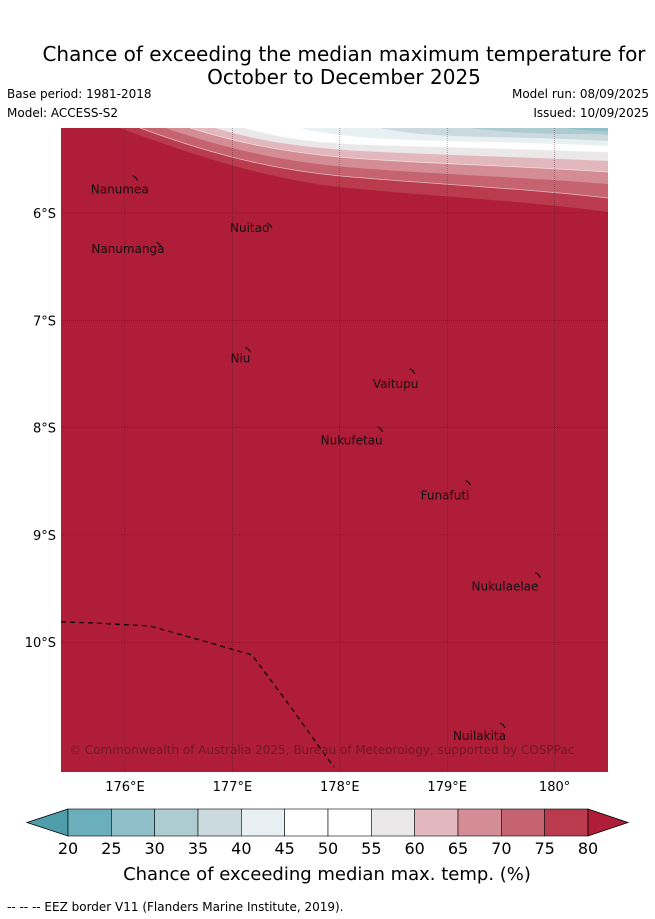  I want to click on lon-tick-label: 180°, so click(554, 787).